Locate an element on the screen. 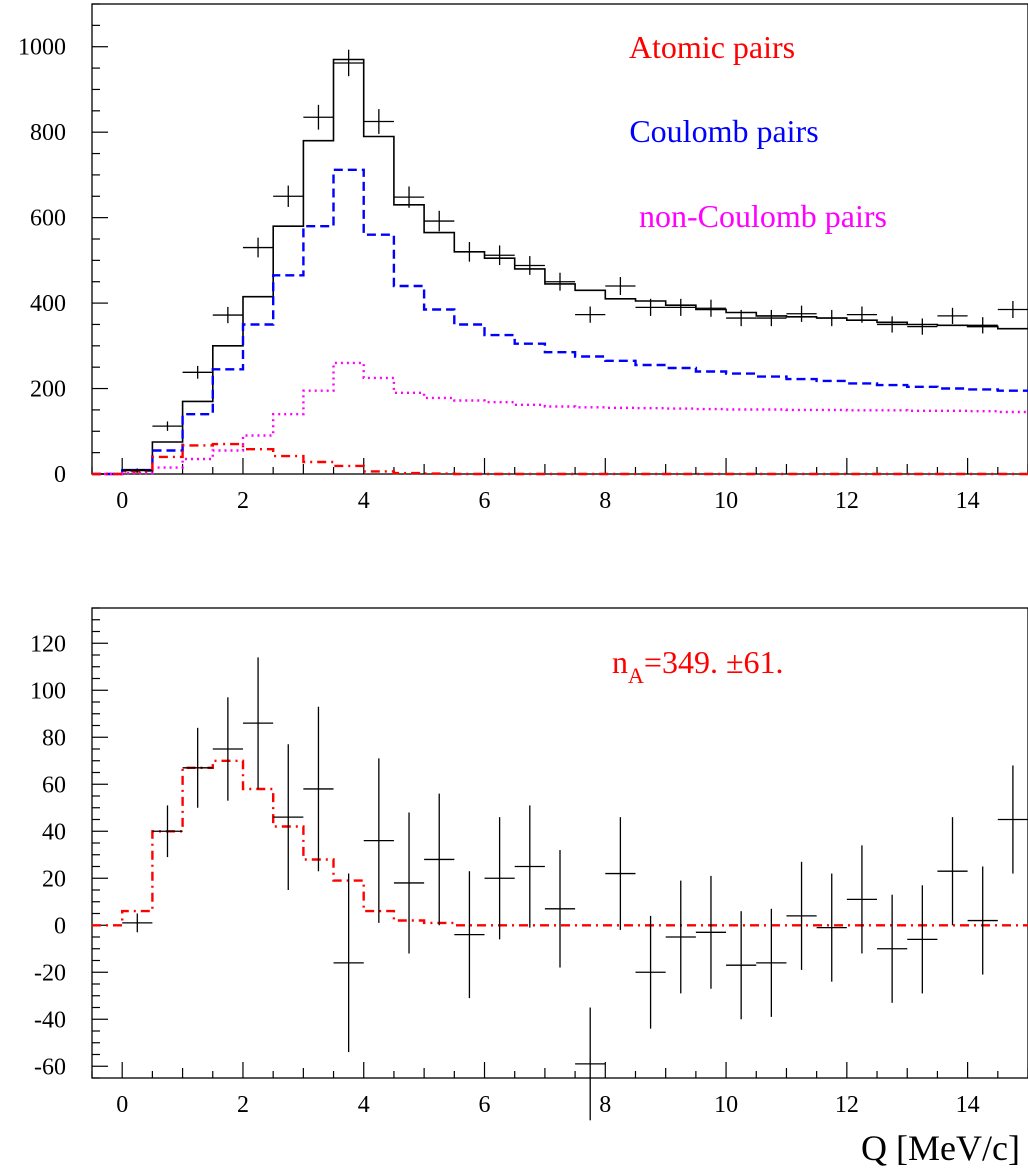 This screenshot has height=1173, width=1028. legend-coulomb-pairs: Coulomb pairs is located at coordinates (723, 131).